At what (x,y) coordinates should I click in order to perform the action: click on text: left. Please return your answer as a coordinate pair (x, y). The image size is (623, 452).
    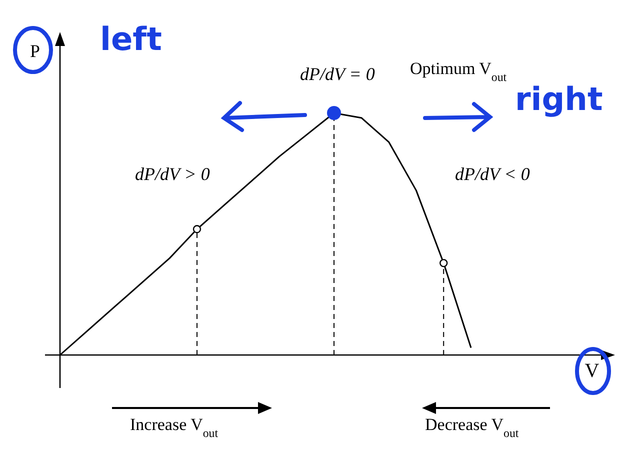
    Looking at the image, I should click on (131, 39).